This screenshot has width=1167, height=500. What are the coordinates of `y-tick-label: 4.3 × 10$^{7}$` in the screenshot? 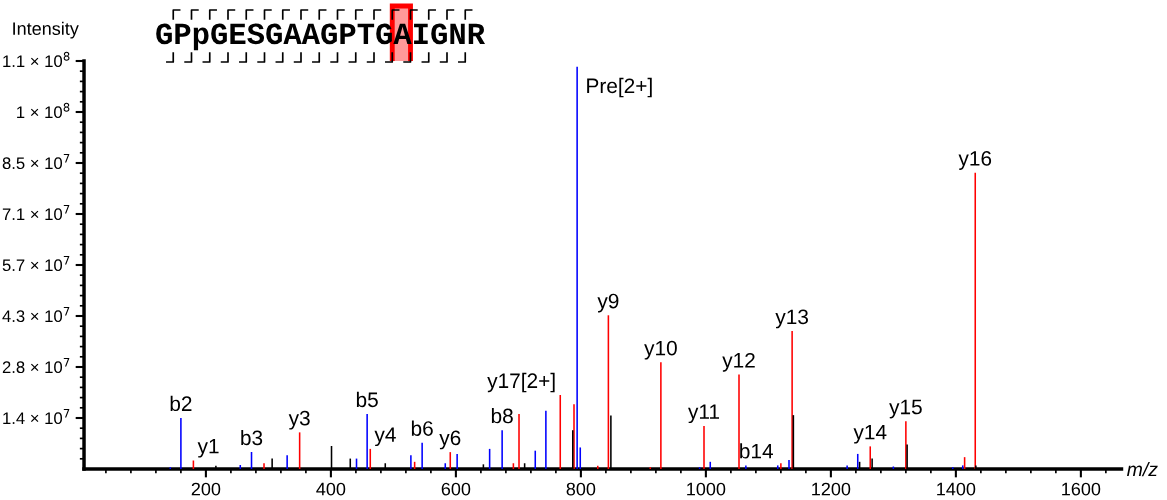 It's located at (36, 315).